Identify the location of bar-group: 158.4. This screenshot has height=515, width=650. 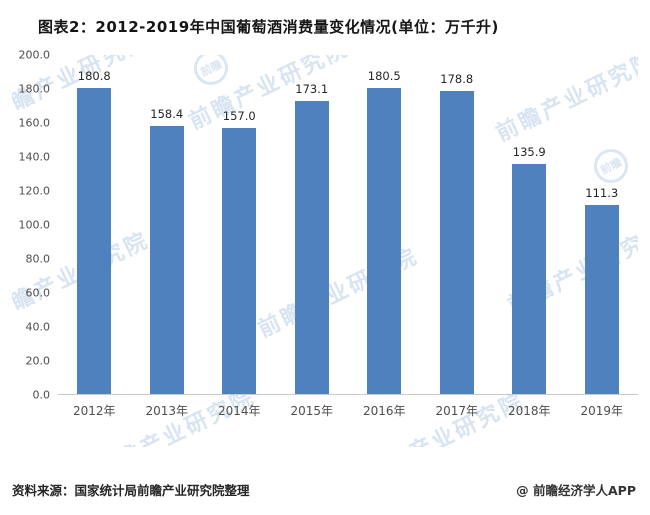
(167, 224).